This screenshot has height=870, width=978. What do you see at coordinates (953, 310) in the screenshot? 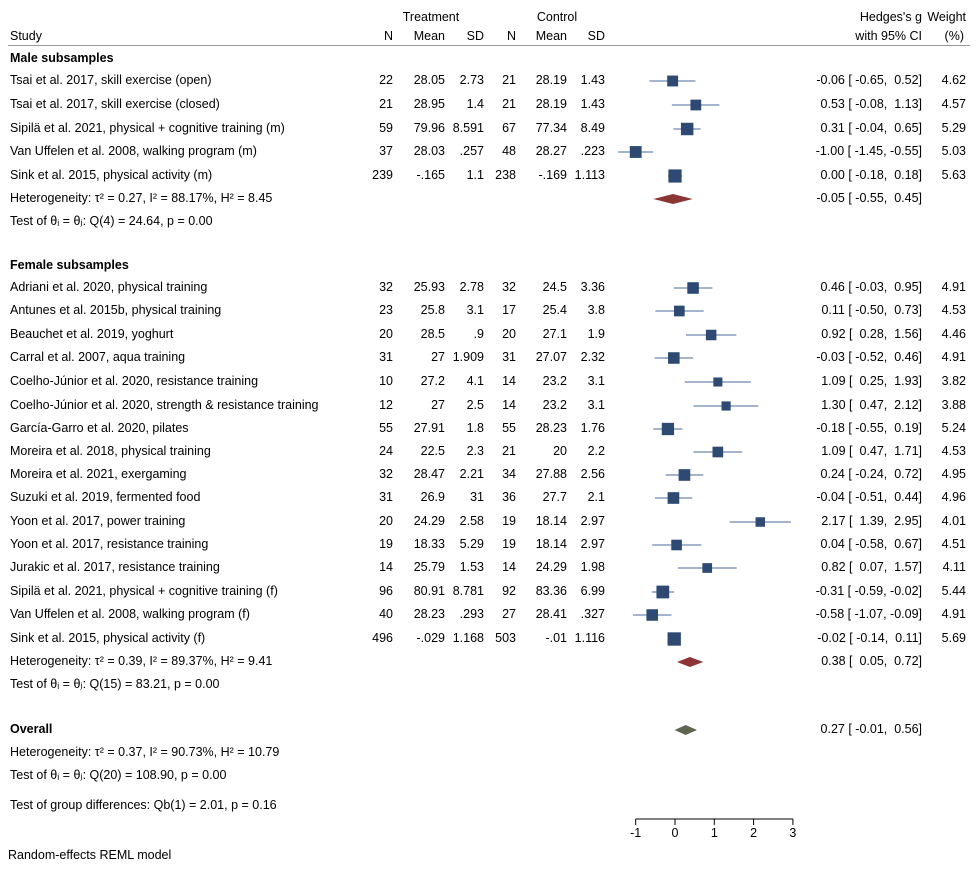
I see `weight: 4.53` at bounding box center [953, 310].